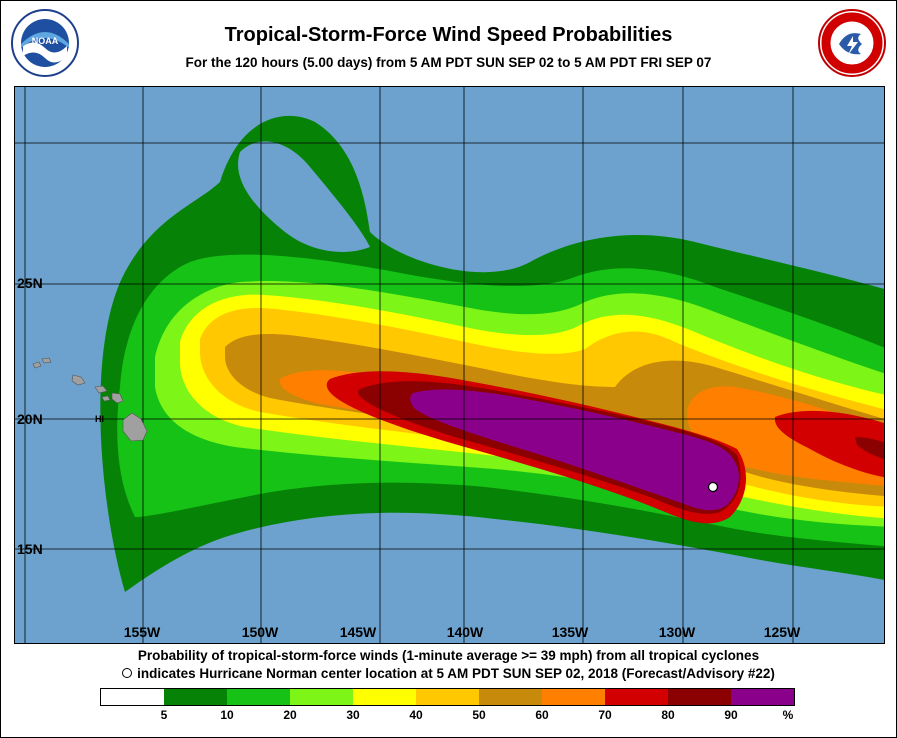 The width and height of the screenshot is (897, 738). Describe the element at coordinates (30, 549) in the screenshot. I see `lat-label-15n: 15N` at that location.